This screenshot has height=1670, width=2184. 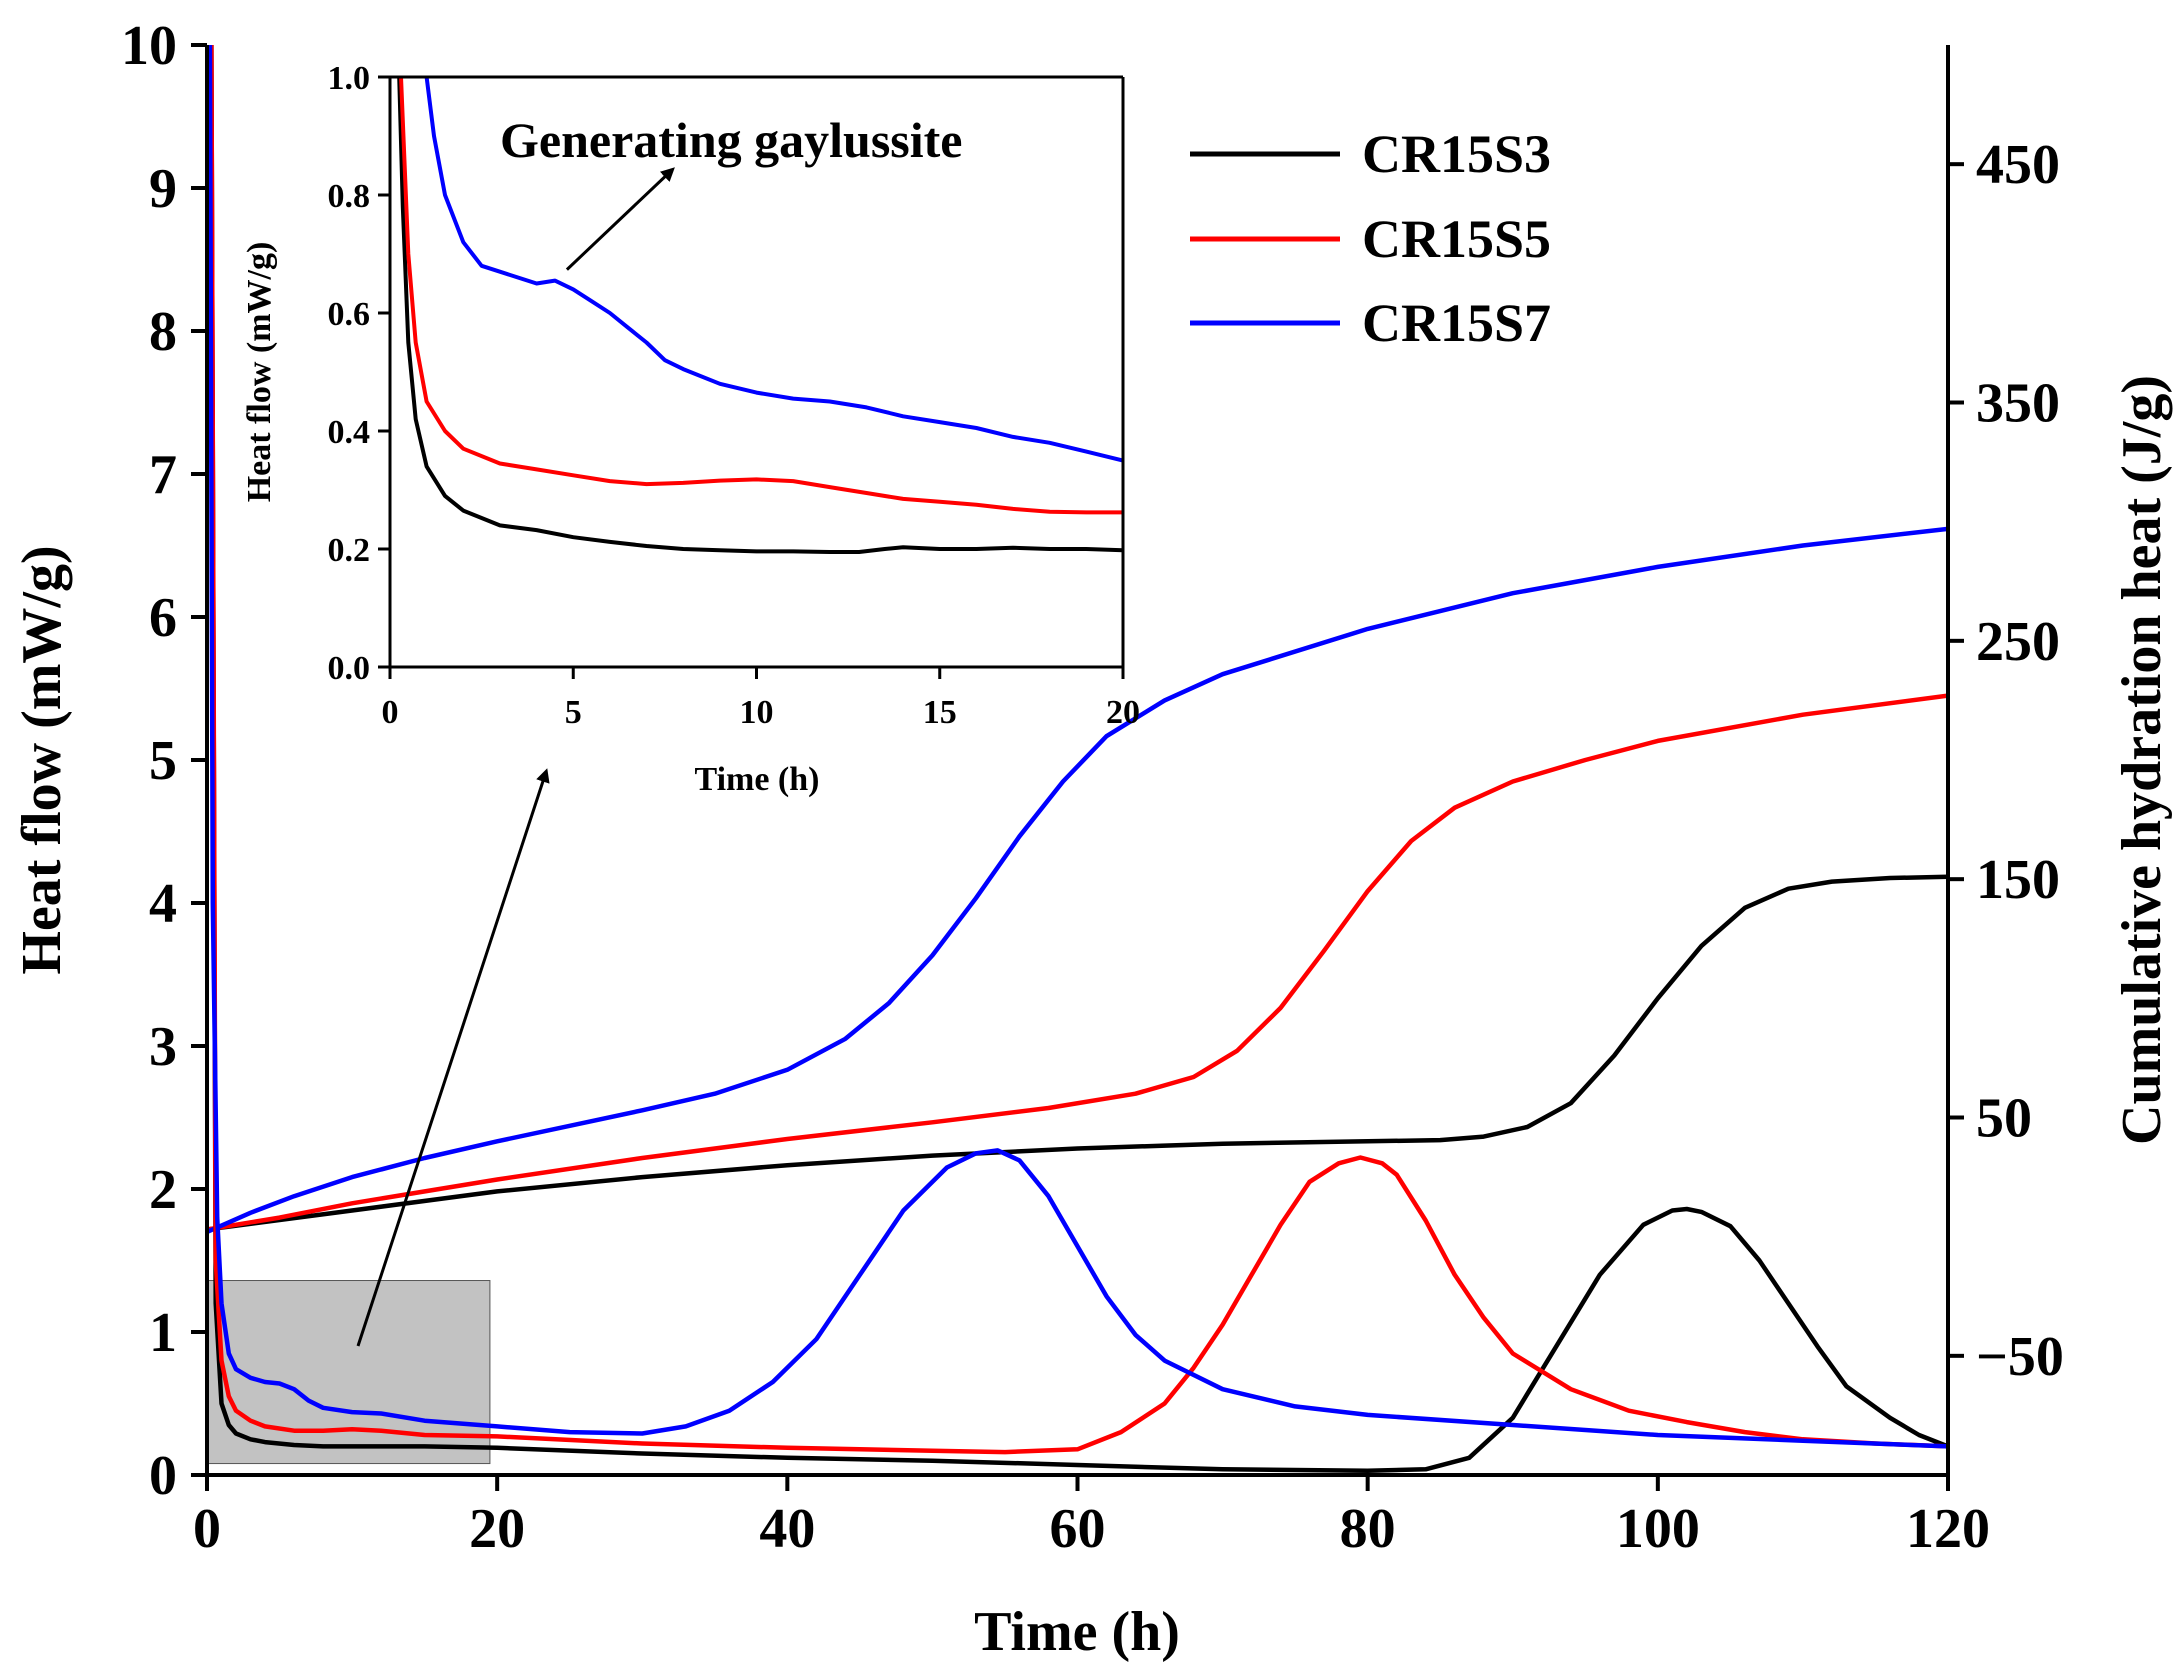 I want to click on inset-x-tick-label: 0, so click(x=390, y=712).